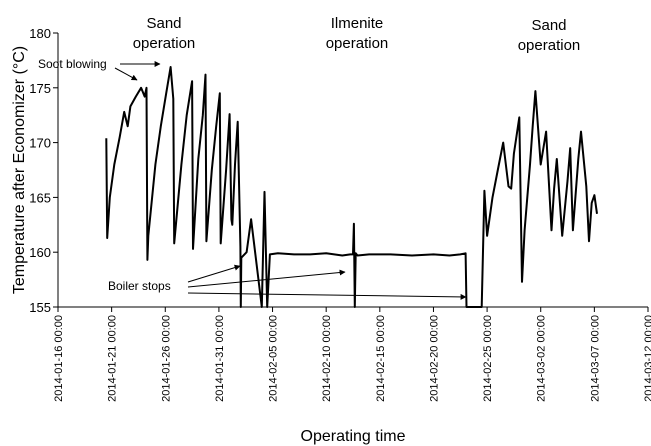 Image resolution: width=651 pixels, height=446 pixels. I want to click on y-tick-label: 175, so click(40, 88).